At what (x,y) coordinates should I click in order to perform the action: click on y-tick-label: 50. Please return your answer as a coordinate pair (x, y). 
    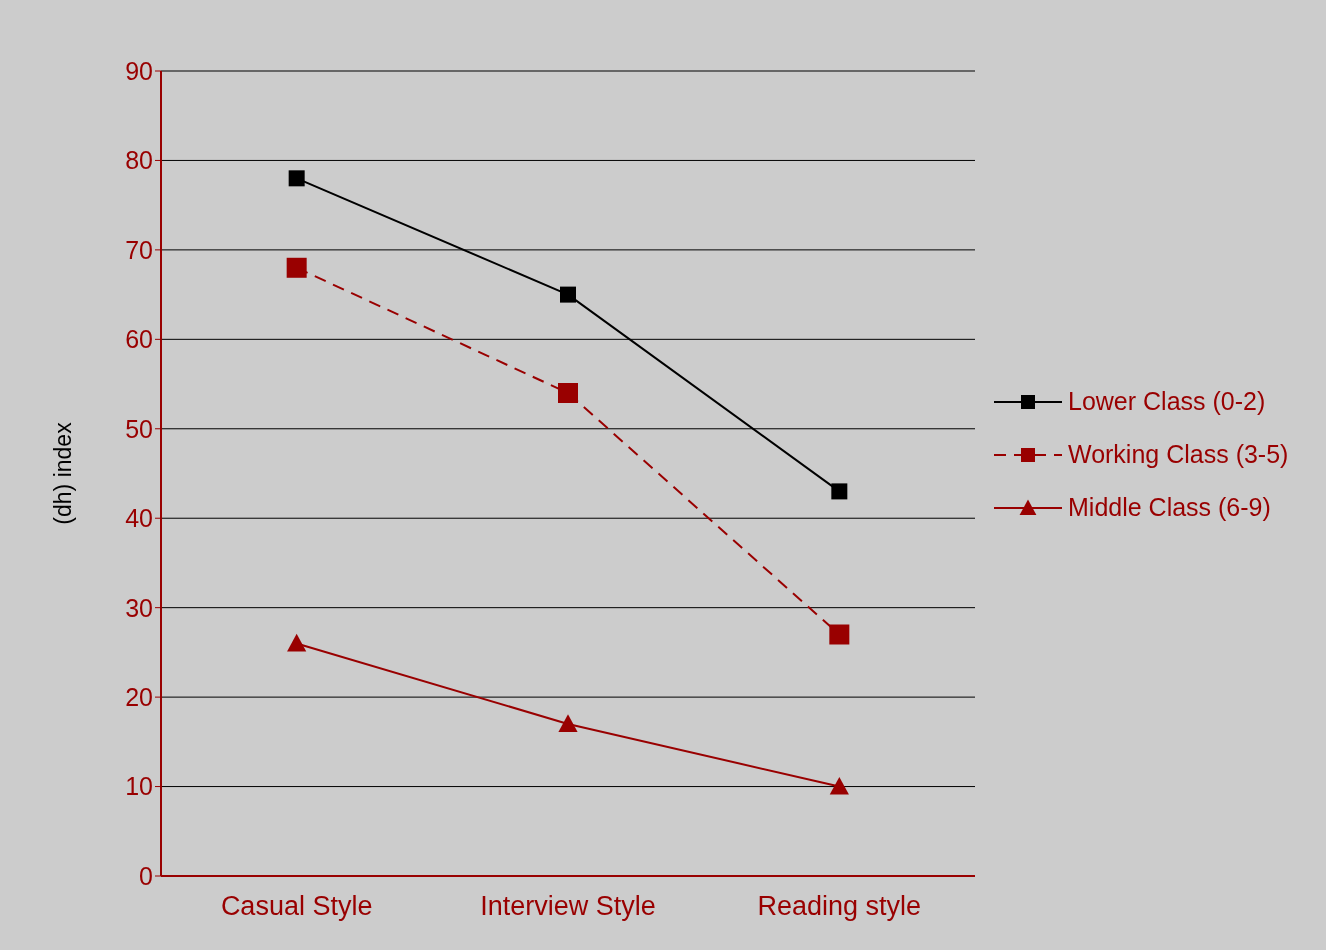
    Looking at the image, I should click on (139, 428).